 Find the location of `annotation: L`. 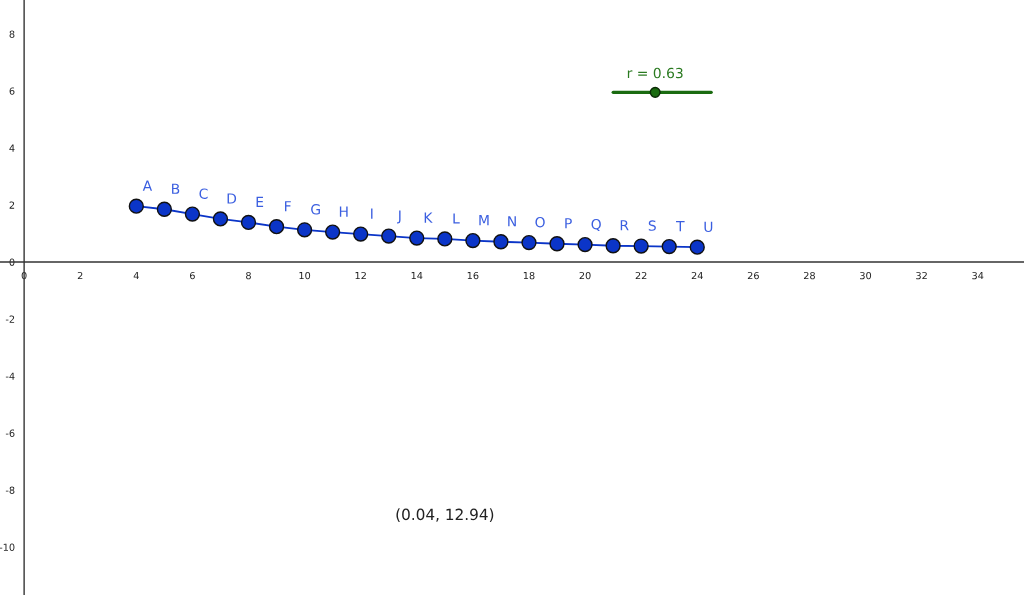

annotation: L is located at coordinates (456, 218).